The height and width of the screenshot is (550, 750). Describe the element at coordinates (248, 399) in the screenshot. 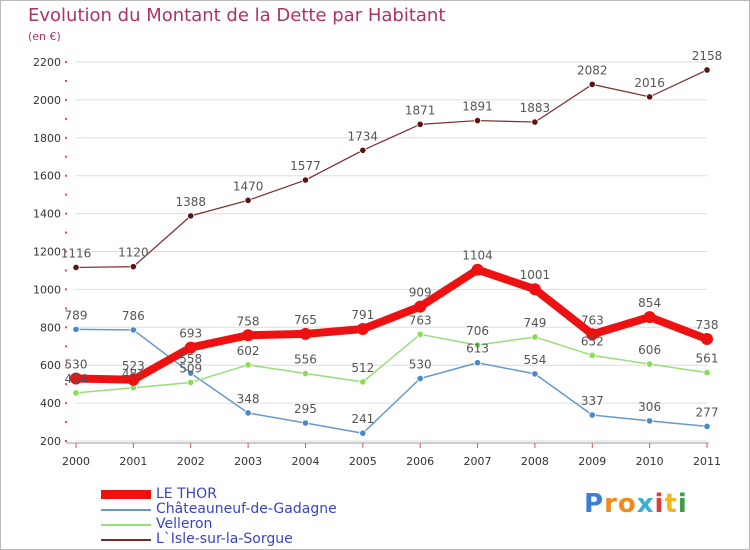

I see `data-label-chateauneuf: 348` at that location.